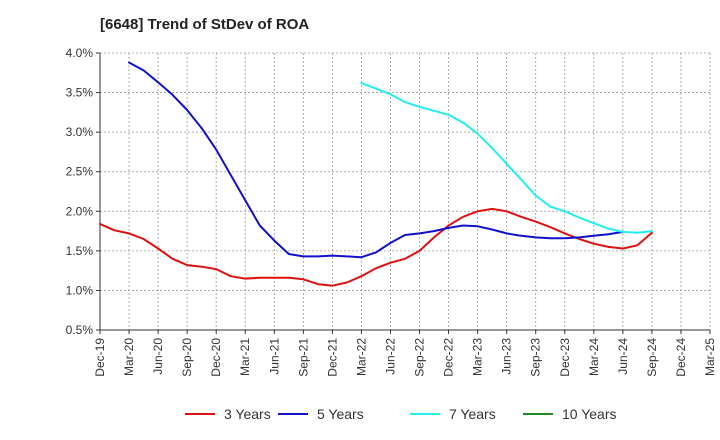 This screenshot has height=440, width=720. I want to click on x-tick-label: Dec-22, so click(449, 357).